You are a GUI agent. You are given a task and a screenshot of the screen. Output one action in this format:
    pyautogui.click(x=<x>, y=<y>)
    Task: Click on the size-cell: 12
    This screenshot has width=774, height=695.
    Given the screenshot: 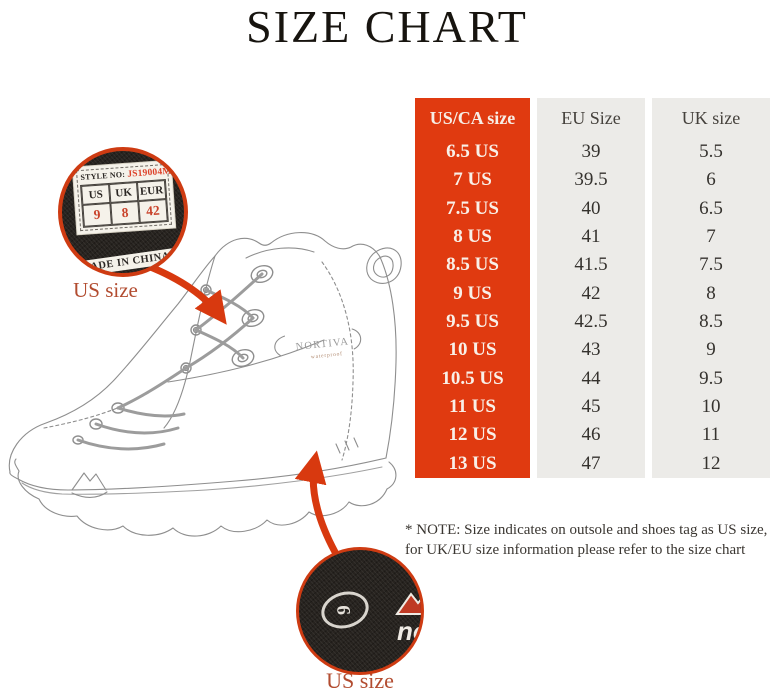 What is the action you would take?
    pyautogui.click(x=711, y=463)
    